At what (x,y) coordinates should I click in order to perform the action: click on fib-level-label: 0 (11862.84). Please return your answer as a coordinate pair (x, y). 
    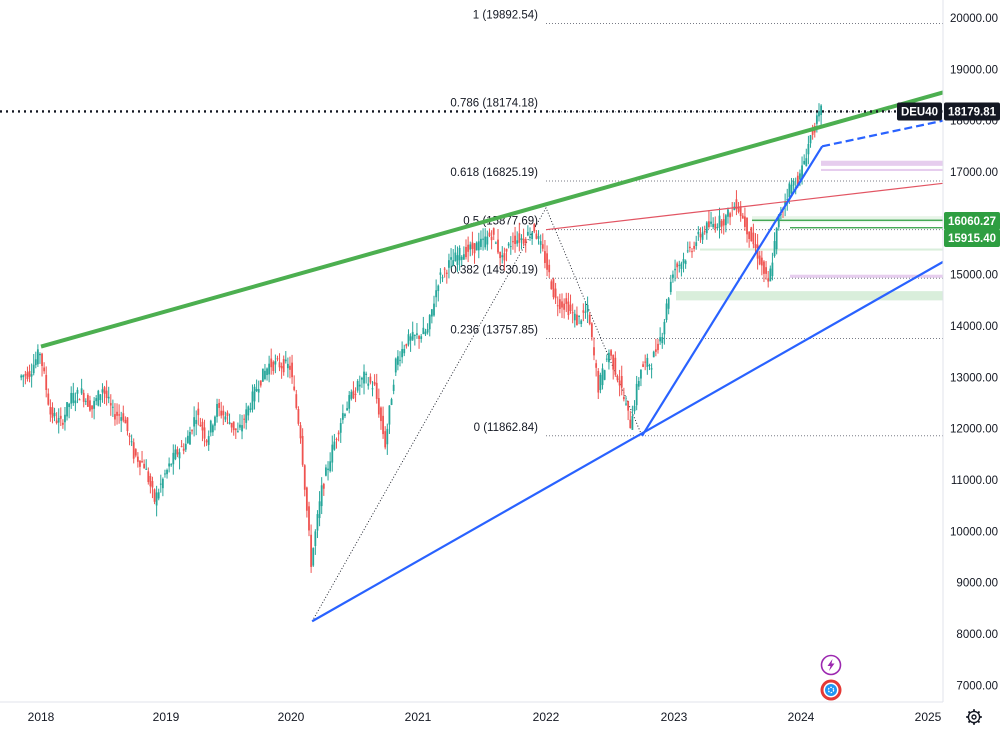
    Looking at the image, I should click on (506, 428).